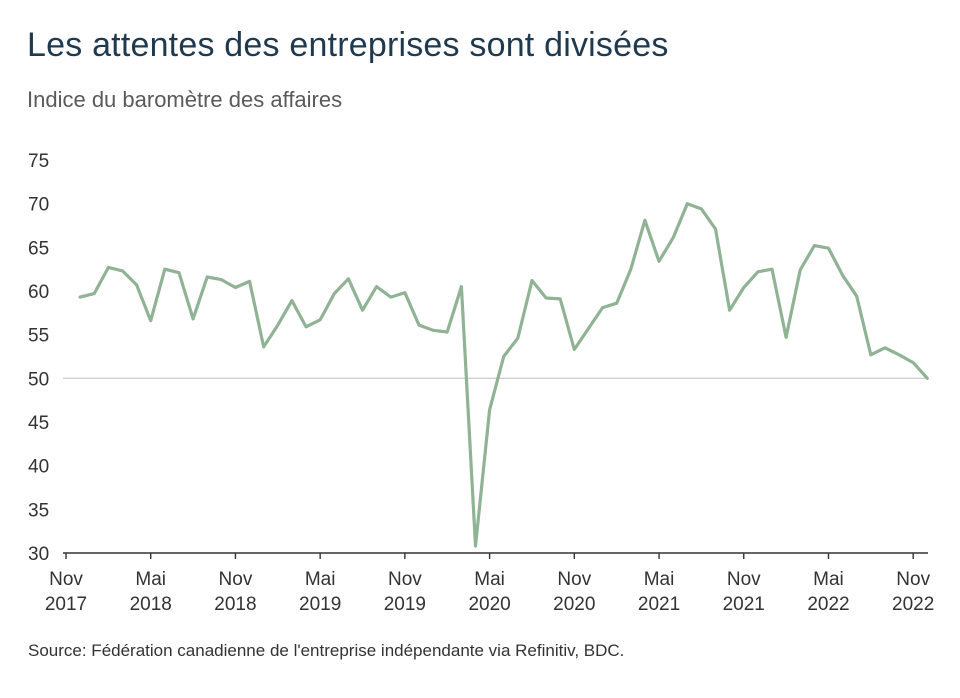 Image resolution: width=960 pixels, height=698 pixels. Describe the element at coordinates (38, 379) in the screenshot. I see `y-tick-label: 50` at that location.